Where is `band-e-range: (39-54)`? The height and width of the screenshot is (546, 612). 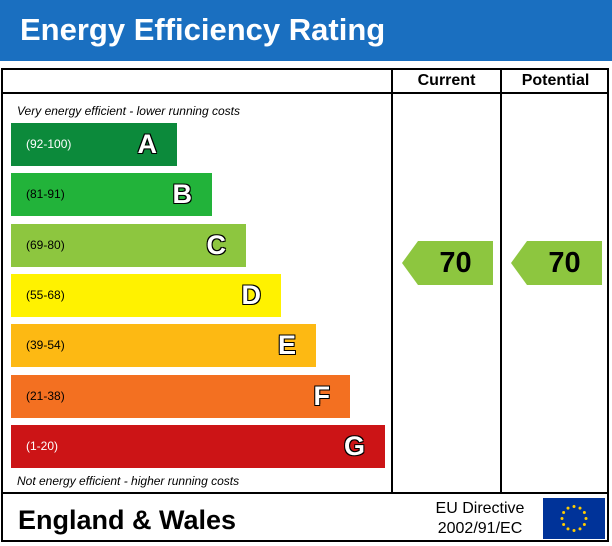 band-e-range: (39-54) is located at coordinates (45, 345).